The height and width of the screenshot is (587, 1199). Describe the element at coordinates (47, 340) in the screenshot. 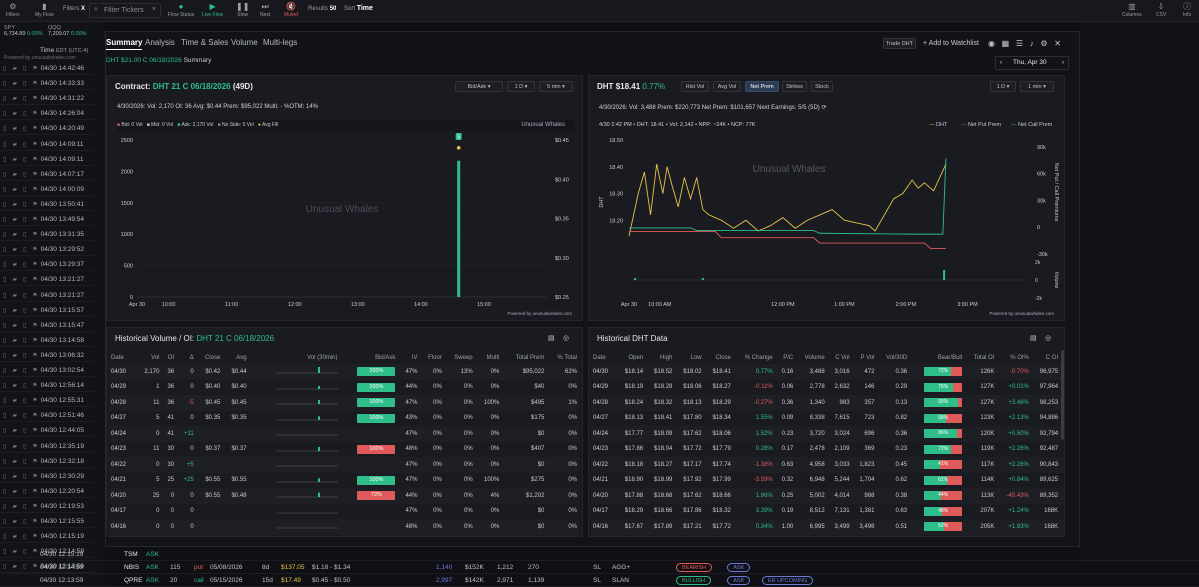

I see `flow-row: ▯ ▰ ▯ ⚑ 04/30 13:14:58` at that location.